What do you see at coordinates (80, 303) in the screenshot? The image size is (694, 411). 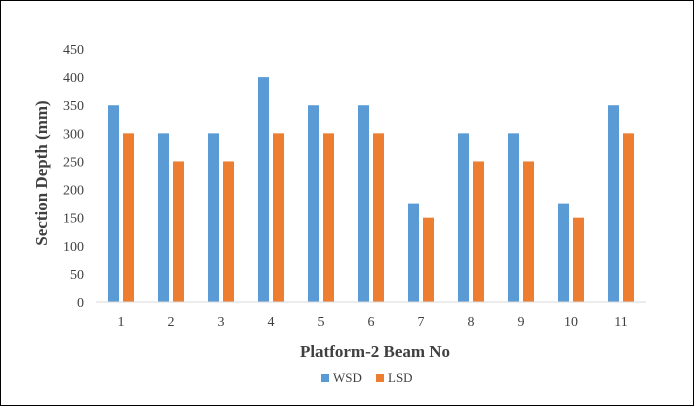 I see `y-tick-label: 0` at bounding box center [80, 303].